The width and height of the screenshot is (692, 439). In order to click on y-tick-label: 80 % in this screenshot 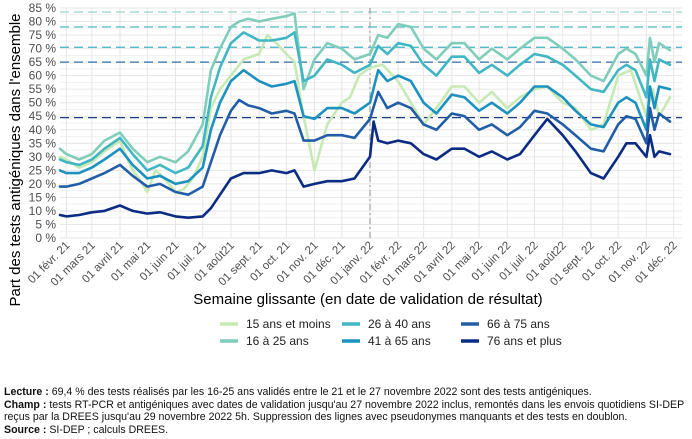, I will do `click(43, 22)`.